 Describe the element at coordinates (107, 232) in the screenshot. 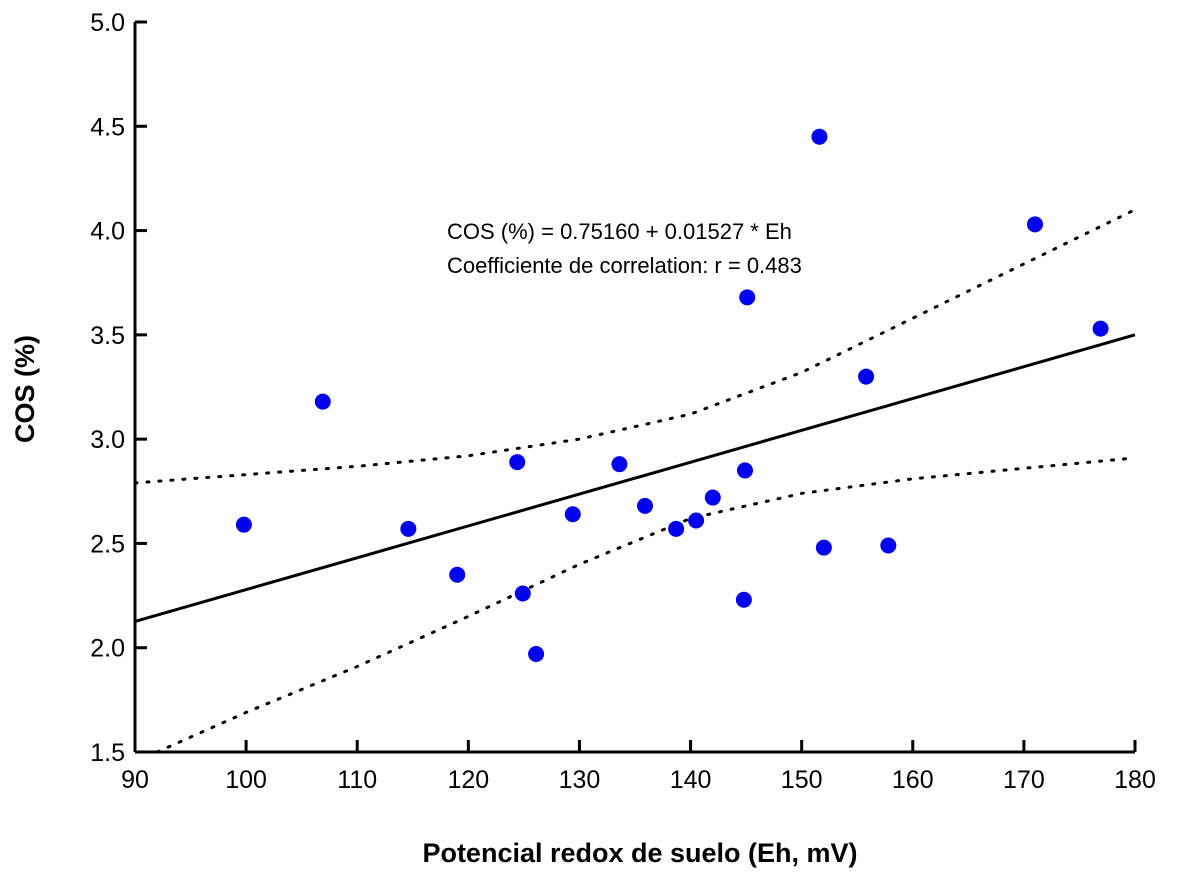

I see `y-tick-label: 4.0` at that location.